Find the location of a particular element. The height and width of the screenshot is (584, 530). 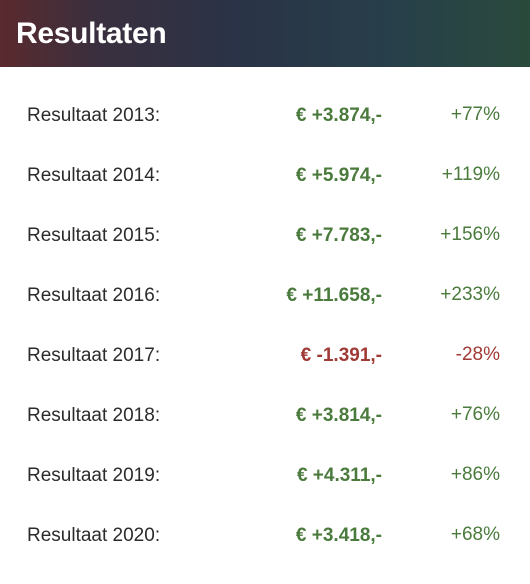

result-amount: € +7.783,- is located at coordinates (338, 235).